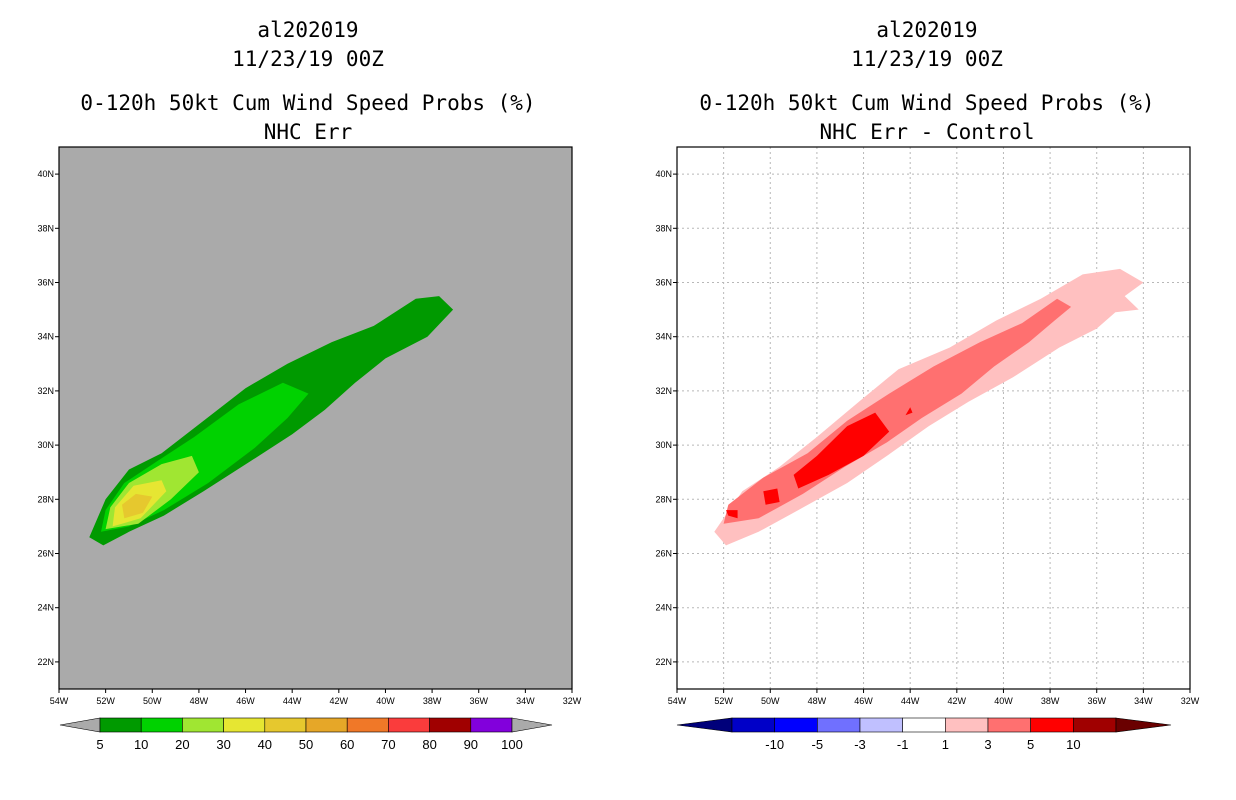  What do you see at coordinates (987, 744) in the screenshot?
I see `colorbar-label: 3` at bounding box center [987, 744].